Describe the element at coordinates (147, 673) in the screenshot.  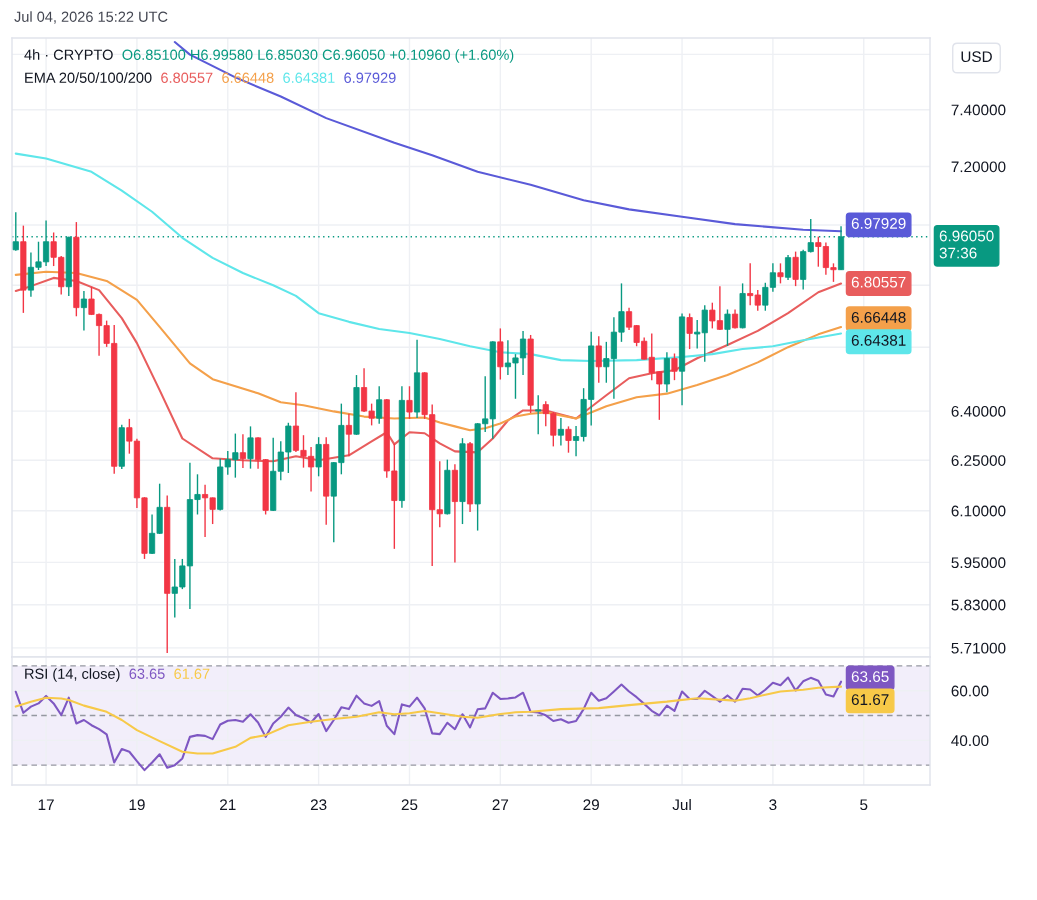
I see `text: 63.65` at that location.